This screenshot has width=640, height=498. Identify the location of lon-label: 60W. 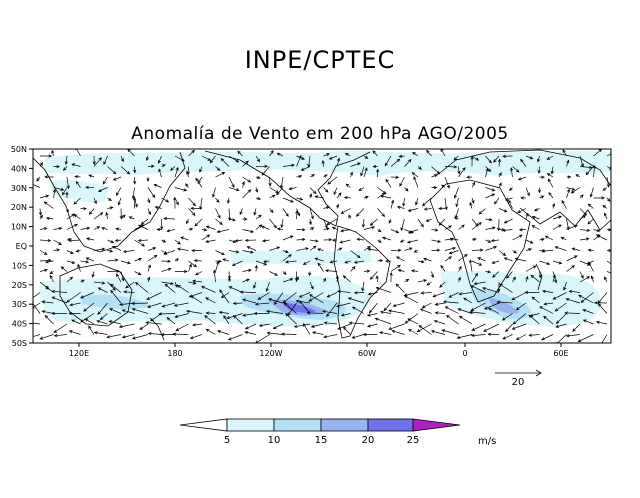
(367, 353).